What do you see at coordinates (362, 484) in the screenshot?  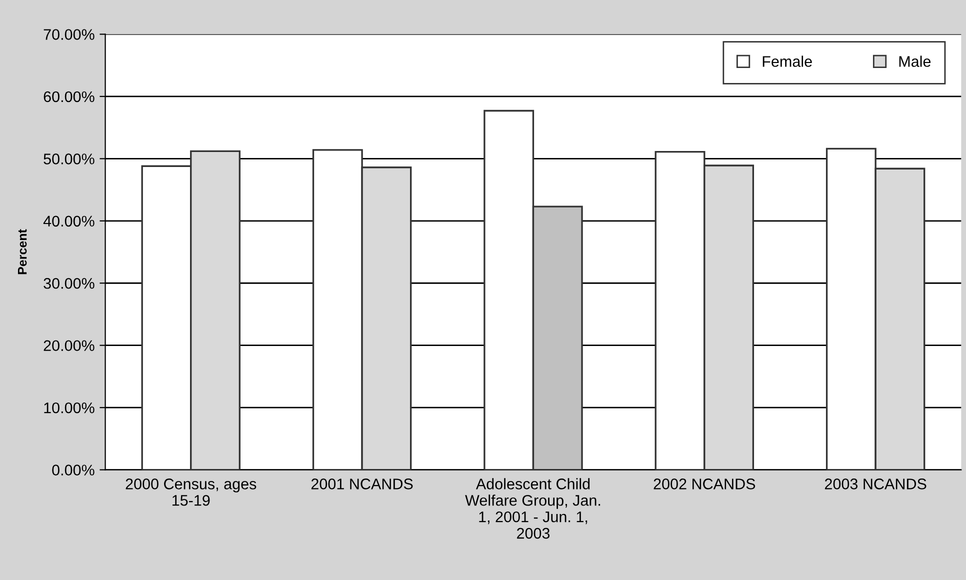 I see `x-tick-label: 2001 NCANDS` at bounding box center [362, 484].